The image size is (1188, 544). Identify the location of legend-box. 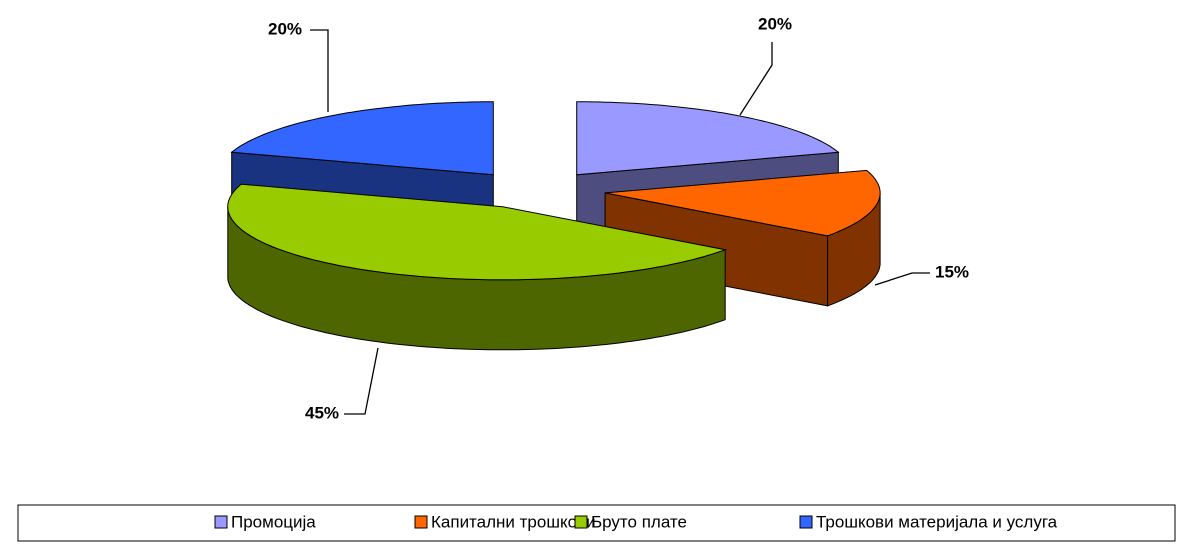
(596, 523).